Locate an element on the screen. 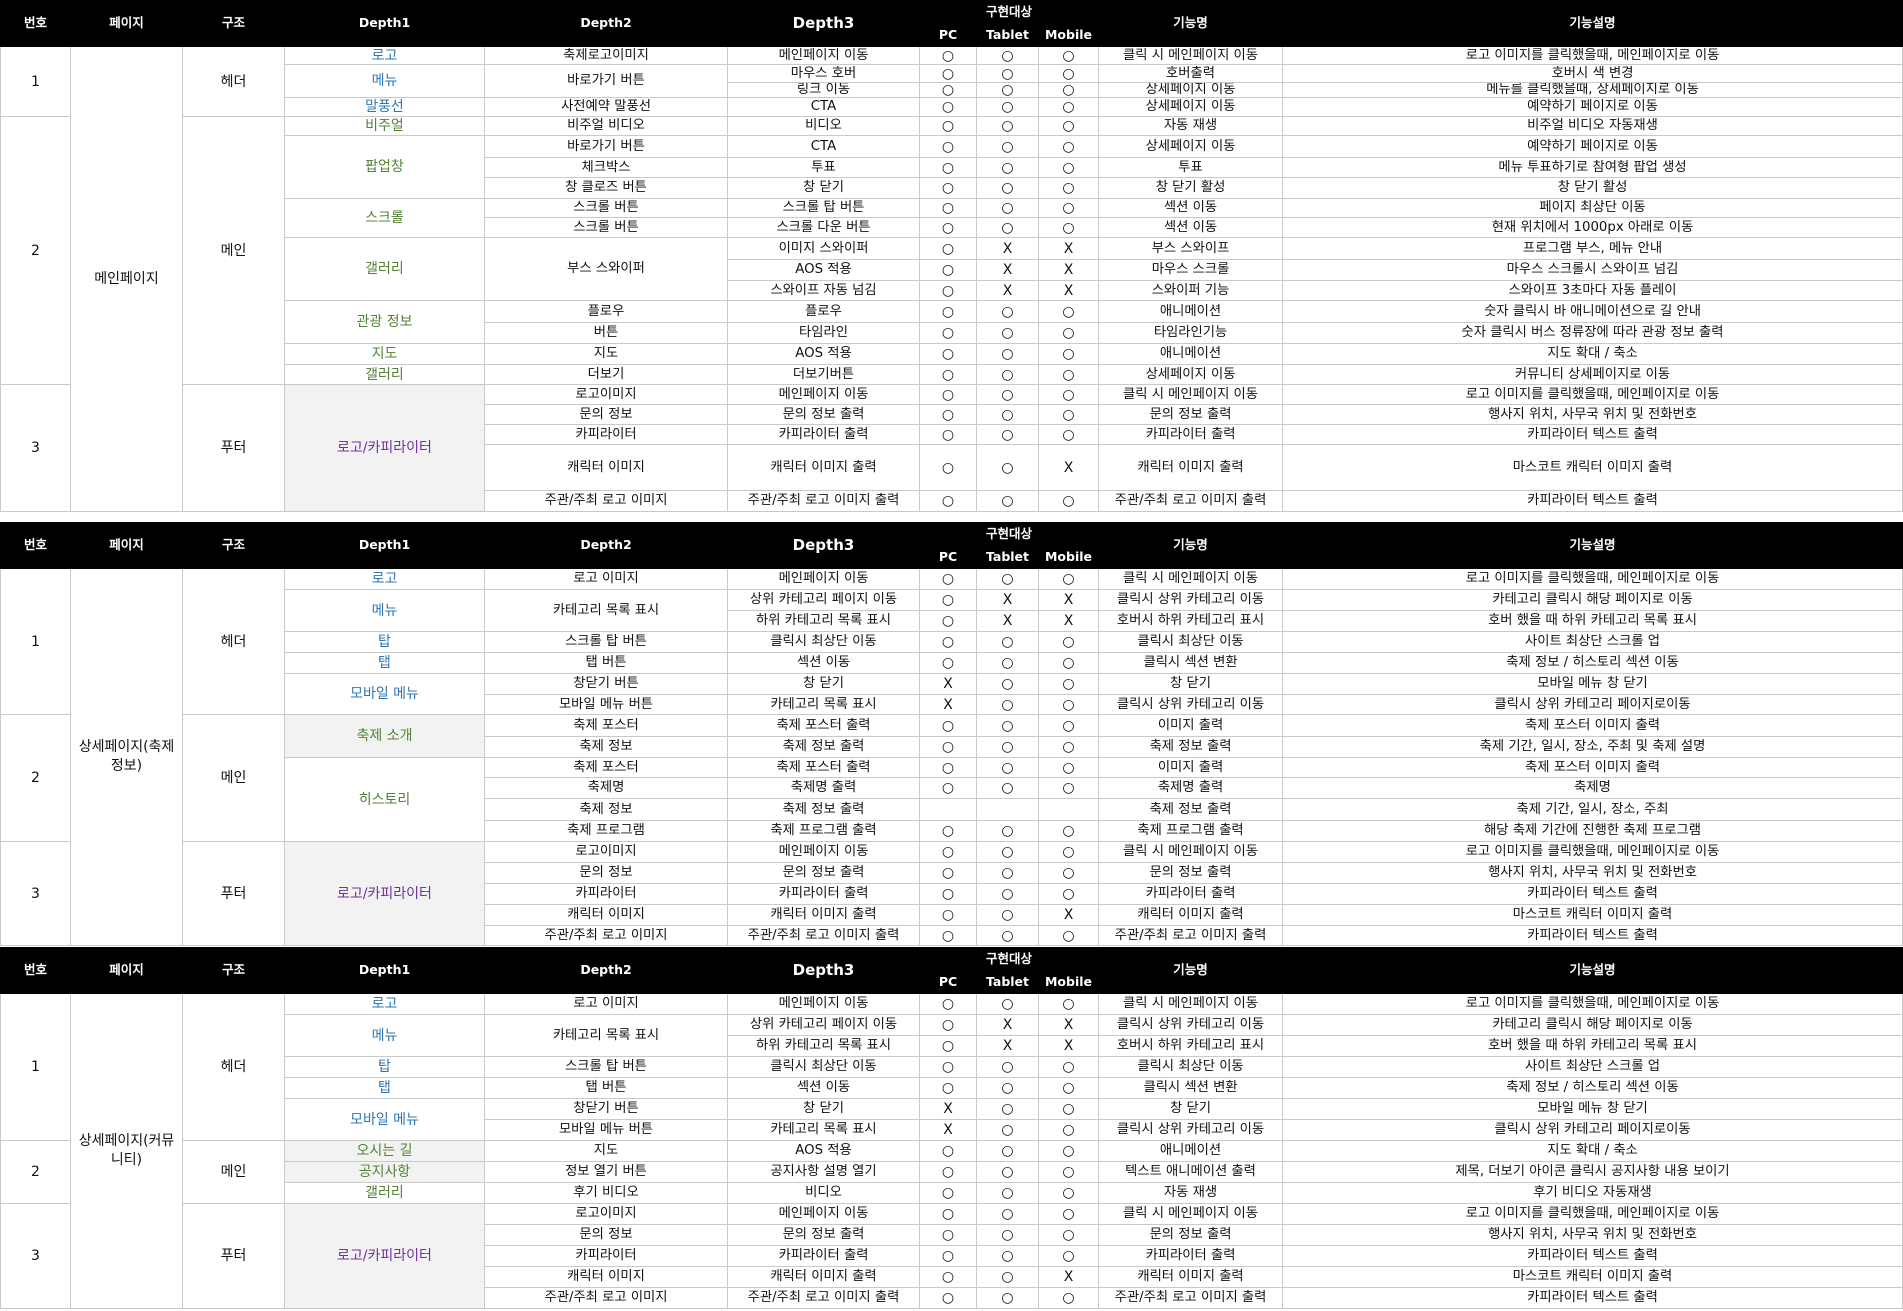  structure: 헤더 is located at coordinates (233, 641).